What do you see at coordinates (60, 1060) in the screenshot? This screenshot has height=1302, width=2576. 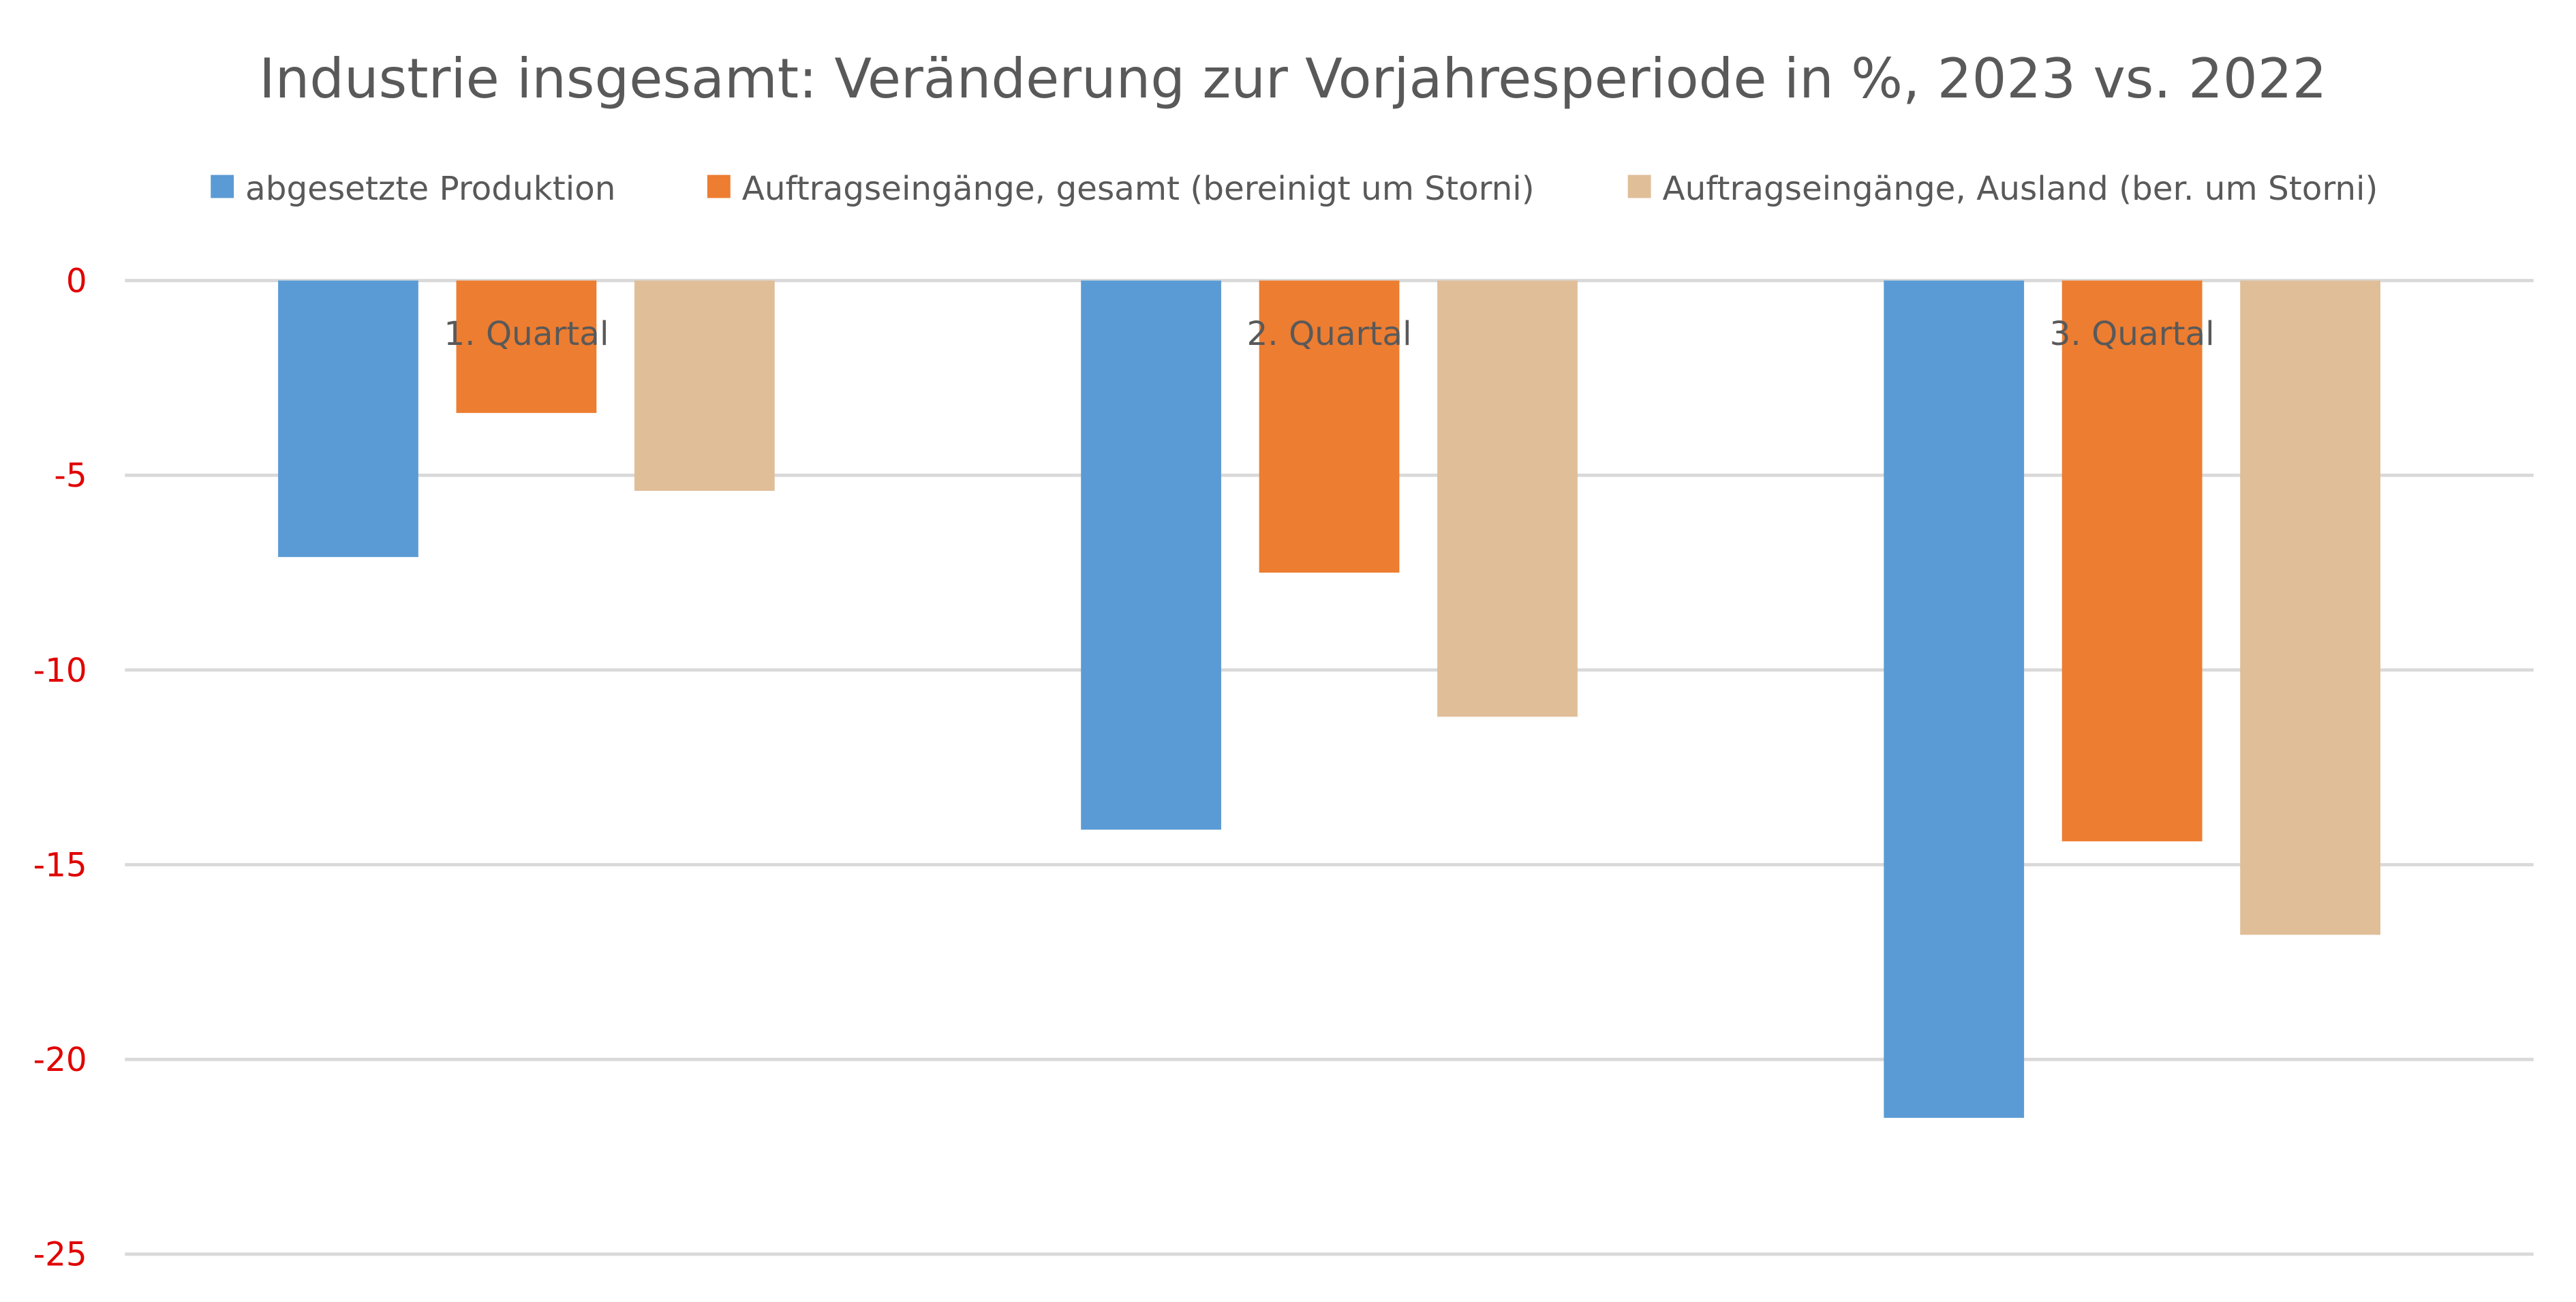 I see `y-tick-label: -20` at bounding box center [60, 1060].